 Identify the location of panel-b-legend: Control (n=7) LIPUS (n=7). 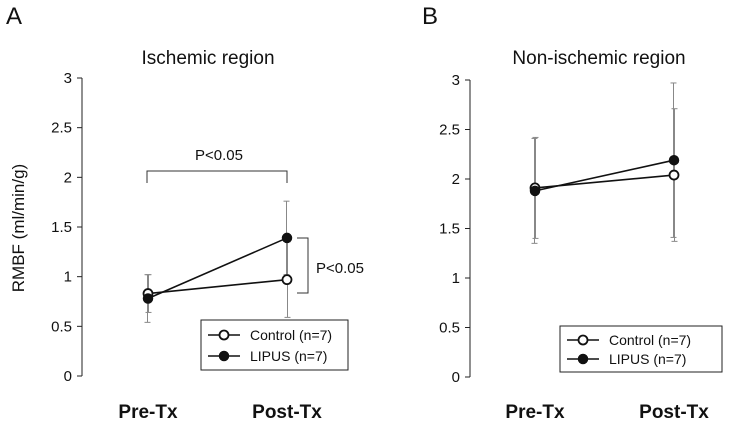
(641, 349).